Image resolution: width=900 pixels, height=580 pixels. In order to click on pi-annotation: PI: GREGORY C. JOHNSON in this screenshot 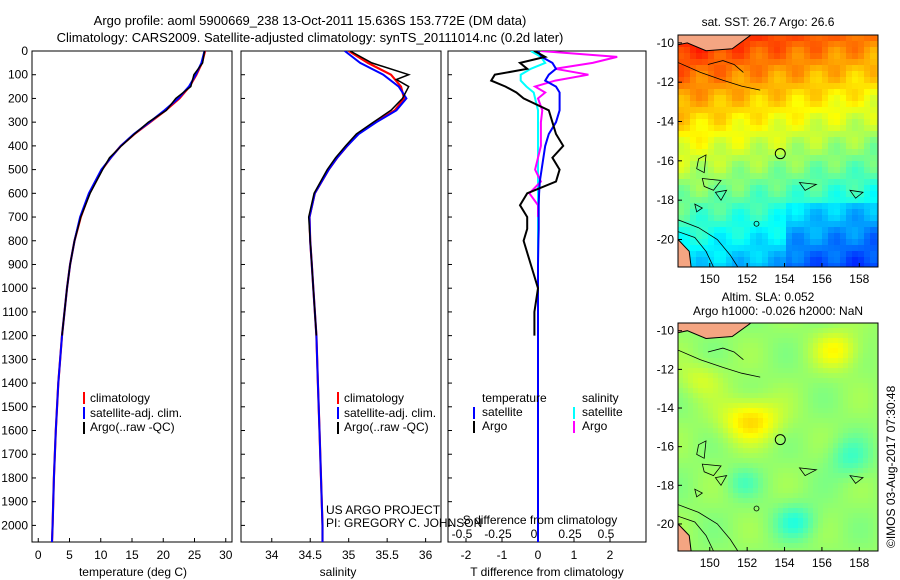, I will do `click(404, 523)`.